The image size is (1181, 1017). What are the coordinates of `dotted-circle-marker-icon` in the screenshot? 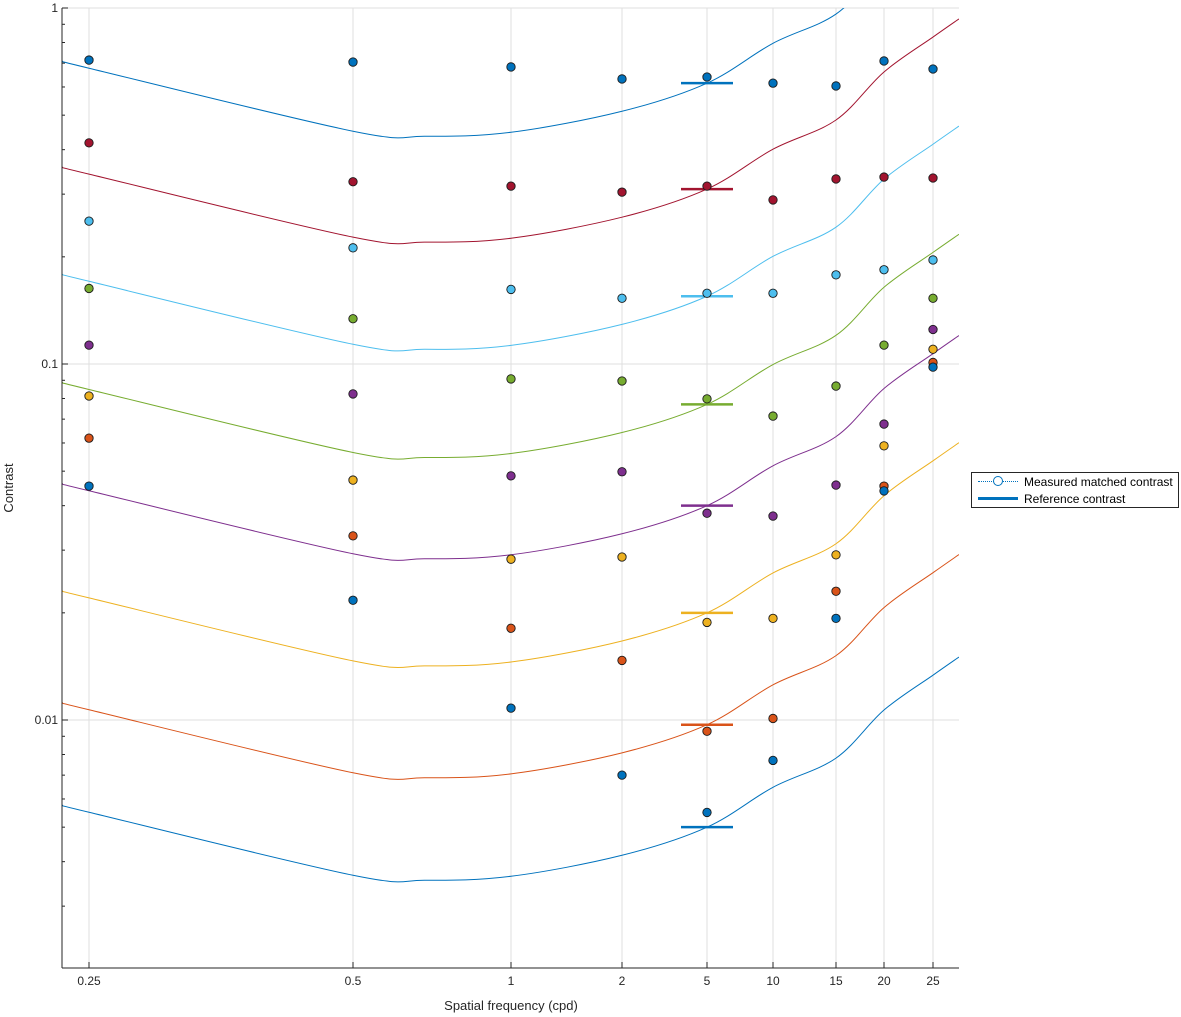 It's located at (998, 481).